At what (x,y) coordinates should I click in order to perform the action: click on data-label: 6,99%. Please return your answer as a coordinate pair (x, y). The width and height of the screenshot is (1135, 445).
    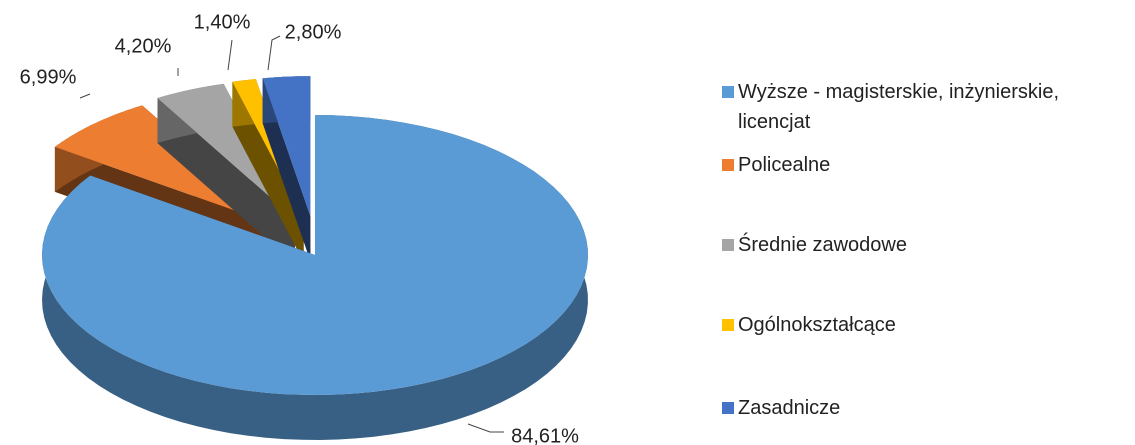
    Looking at the image, I should click on (48, 77).